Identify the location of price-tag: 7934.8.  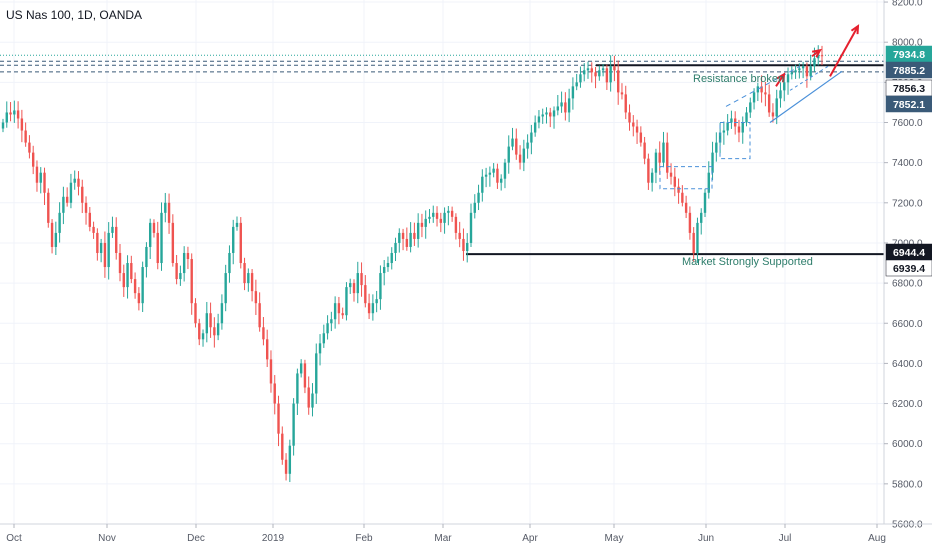
(908, 54).